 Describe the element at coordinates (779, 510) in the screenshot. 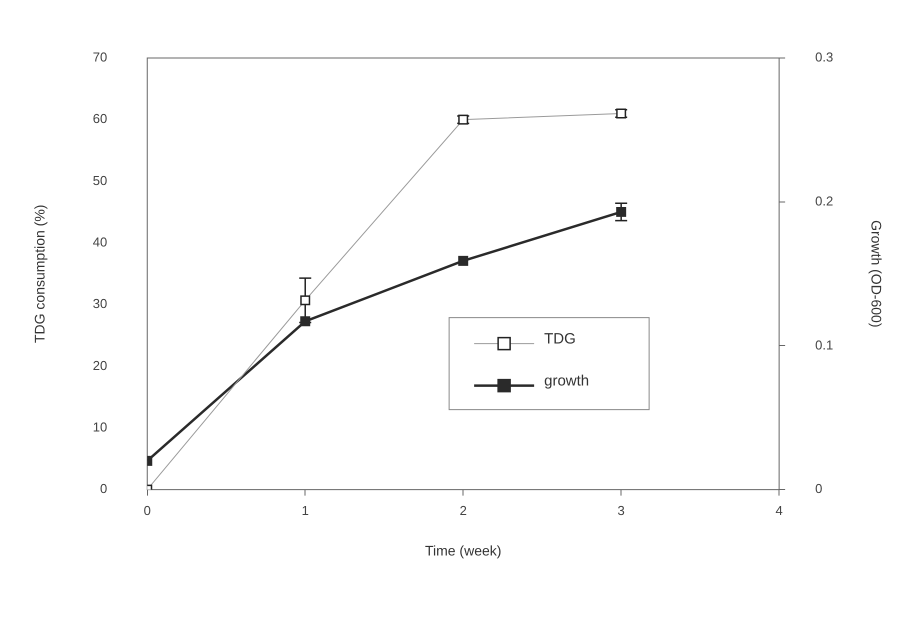

I see `x-tick-label: 4` at that location.